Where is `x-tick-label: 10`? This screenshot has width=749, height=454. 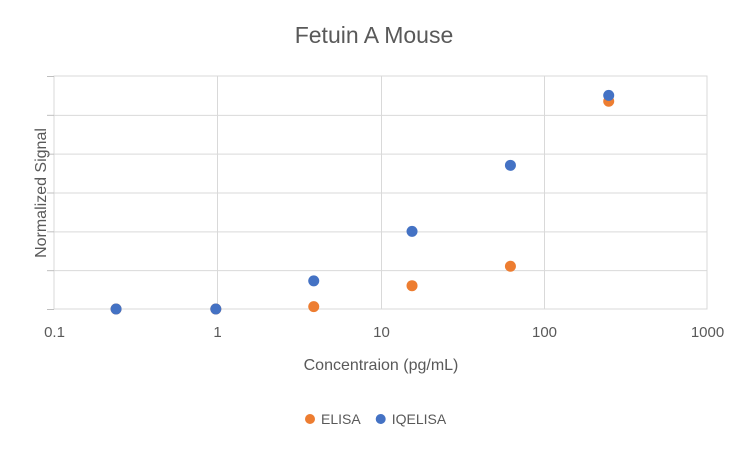 x-tick-label: 10 is located at coordinates (381, 332).